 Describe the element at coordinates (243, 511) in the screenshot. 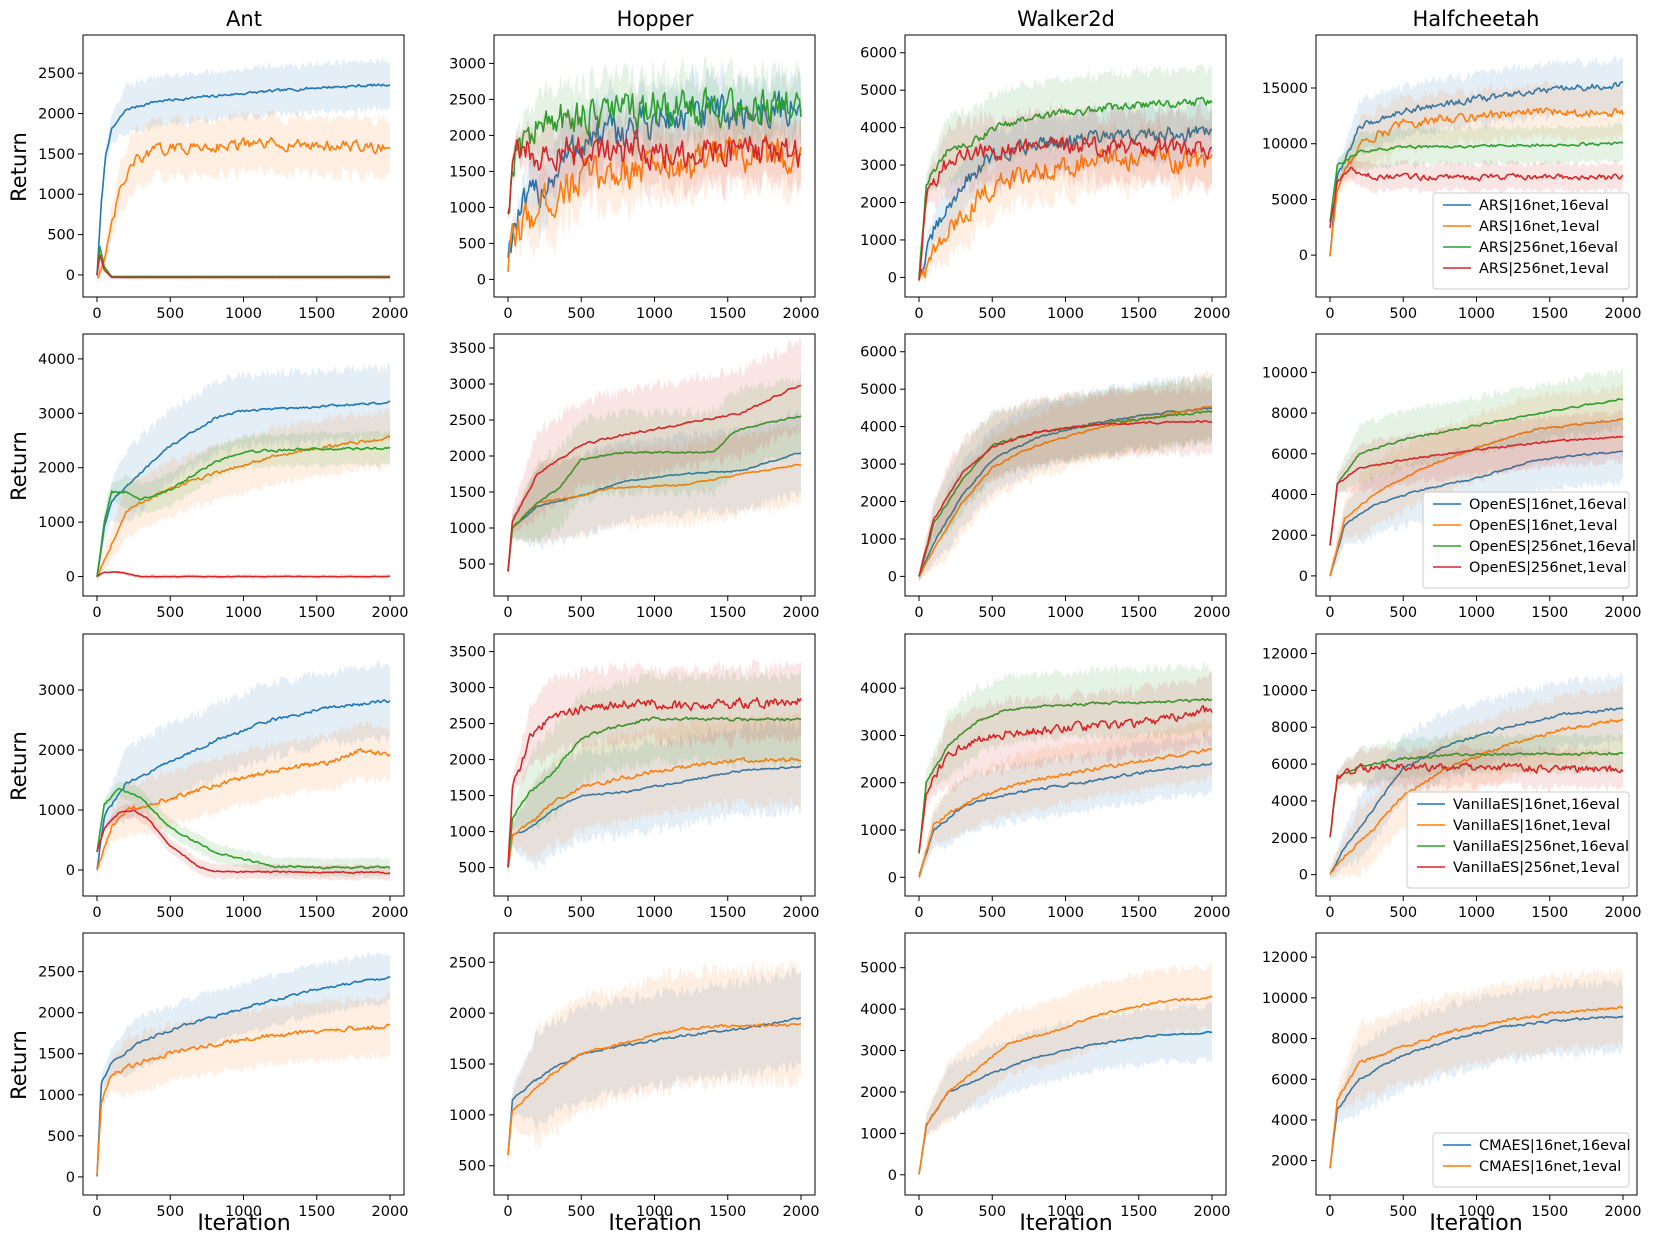

I see `series-line-openes-256net-16eval` at that location.